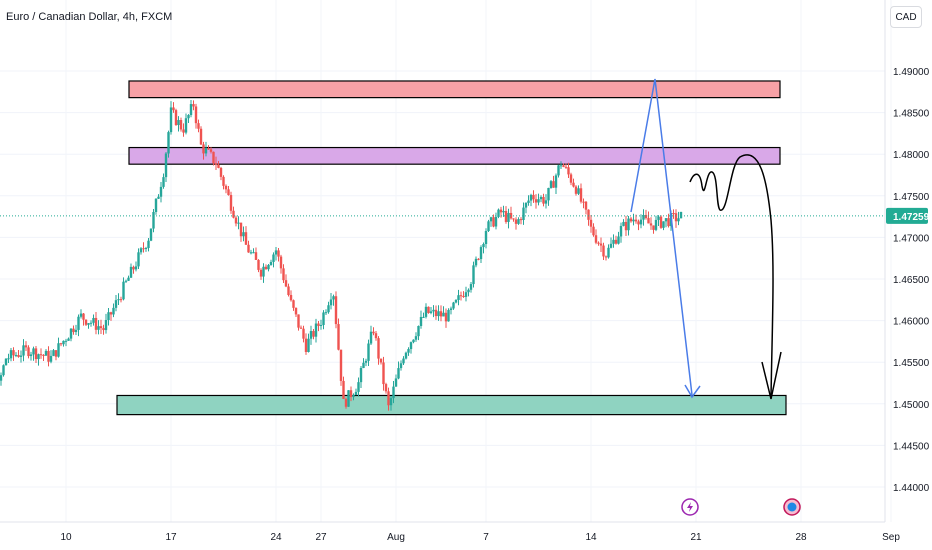  What do you see at coordinates (451, 405) in the screenshot?
I see `support-zone-bottom` at bounding box center [451, 405].